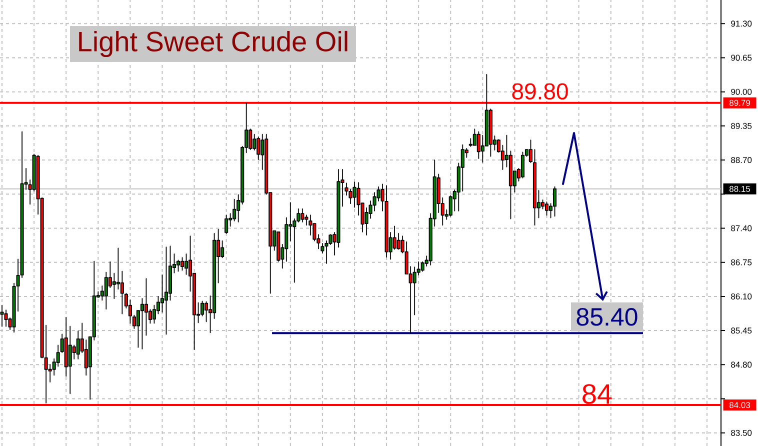 The width and height of the screenshot is (758, 446). I want to click on ref-line-label: 88.15, so click(740, 189).